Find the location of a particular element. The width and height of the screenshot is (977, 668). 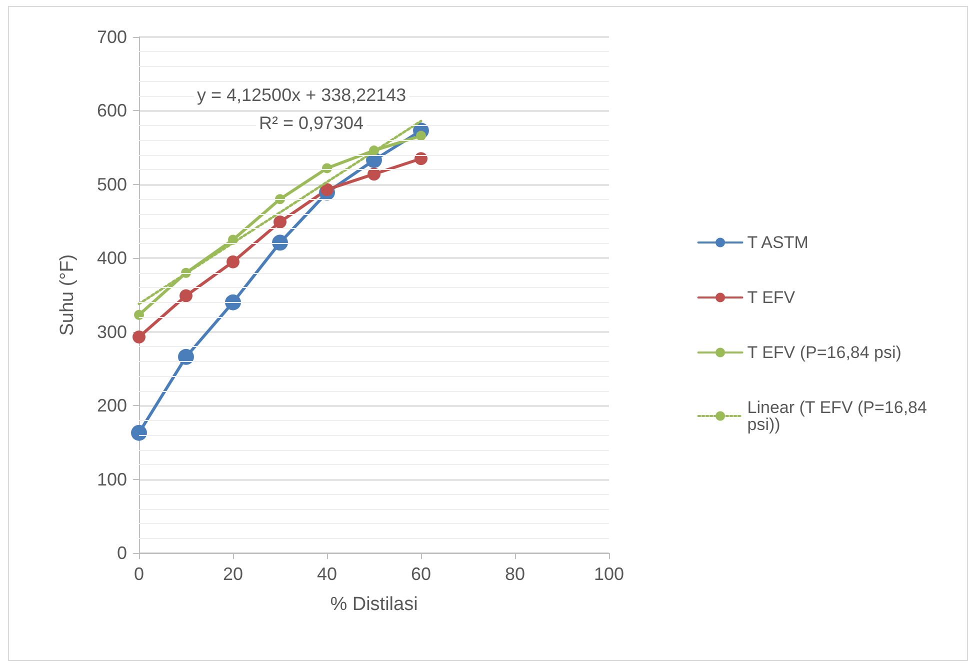

y-tick-label: 0 is located at coordinates (121, 553).